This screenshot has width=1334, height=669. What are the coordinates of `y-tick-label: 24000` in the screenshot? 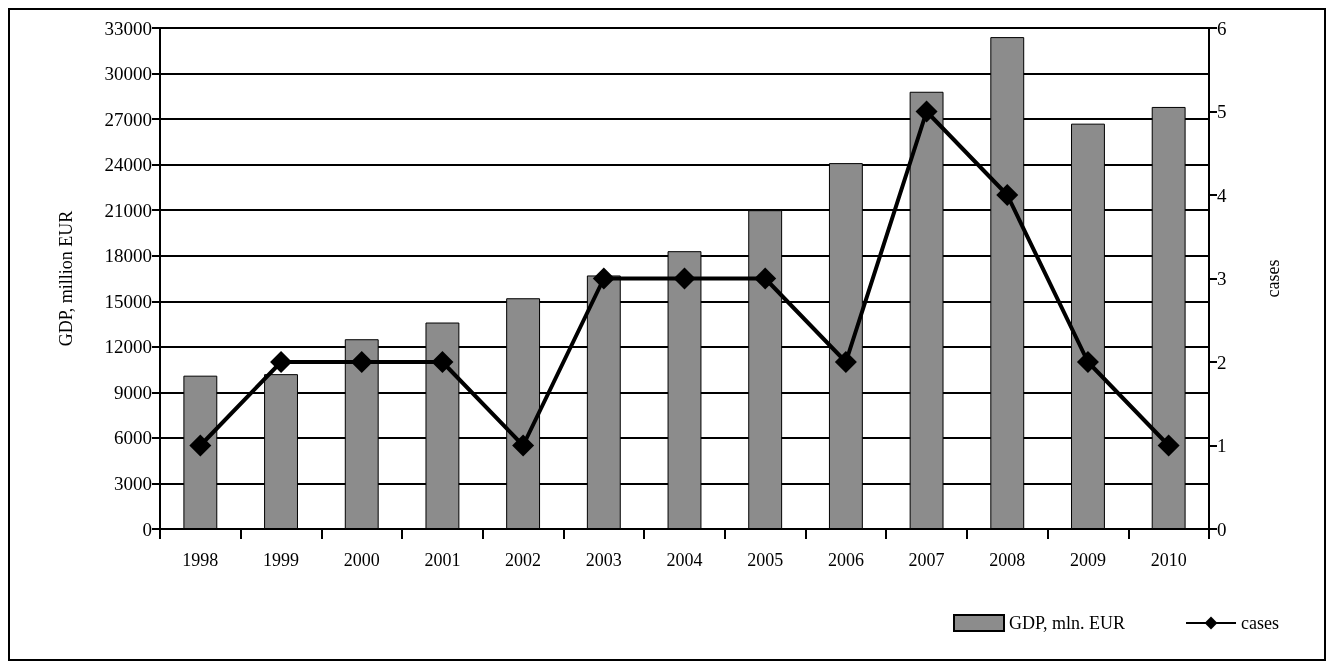 It's located at (128, 165).